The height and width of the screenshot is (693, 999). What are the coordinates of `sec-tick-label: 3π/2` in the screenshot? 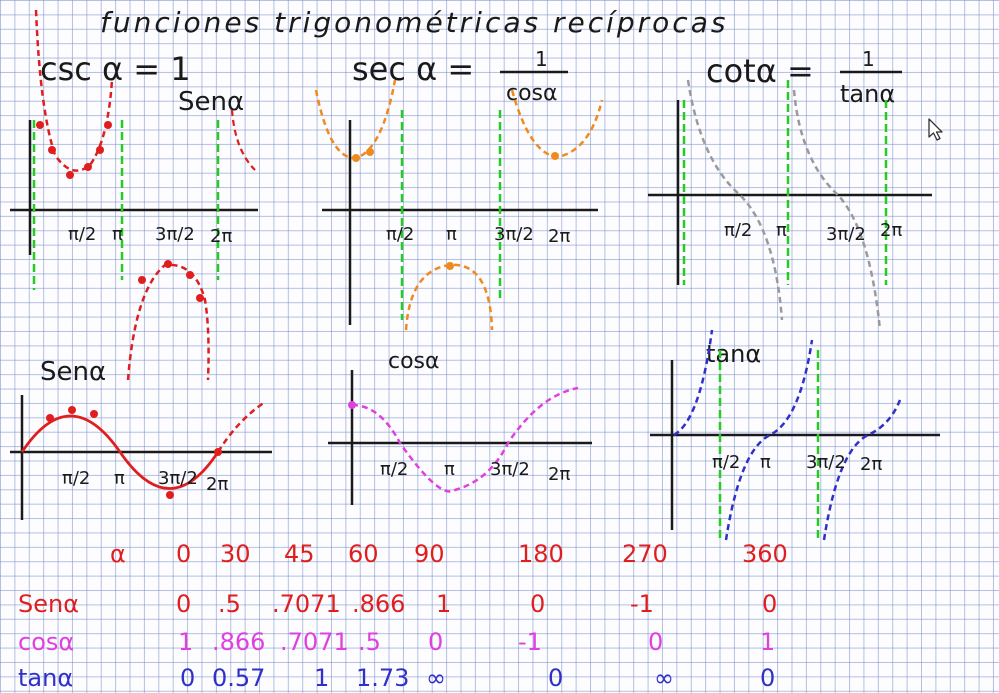 It's located at (514, 234).